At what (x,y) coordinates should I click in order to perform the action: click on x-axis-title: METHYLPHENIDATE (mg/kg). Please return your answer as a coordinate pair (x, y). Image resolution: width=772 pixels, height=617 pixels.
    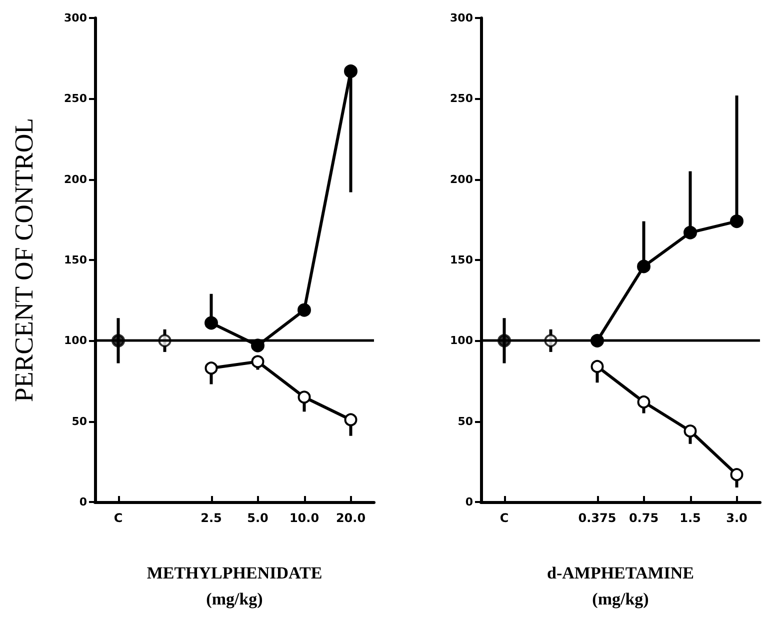
    Looking at the image, I should click on (234, 586).